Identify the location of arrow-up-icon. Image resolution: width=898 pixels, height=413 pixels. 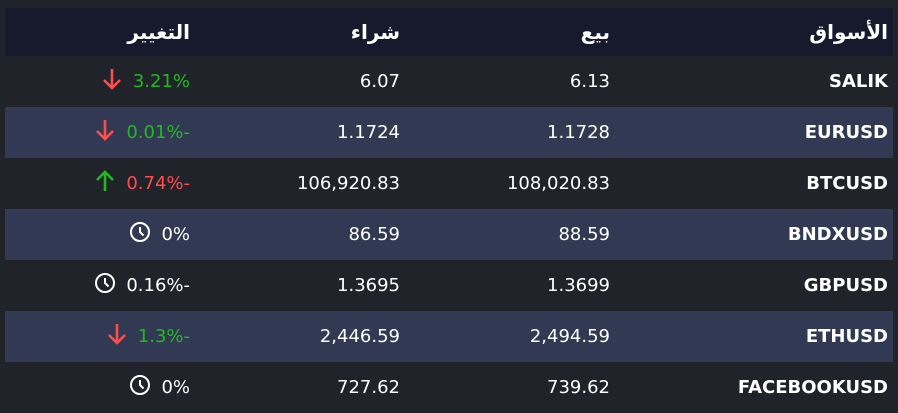
(105, 183).